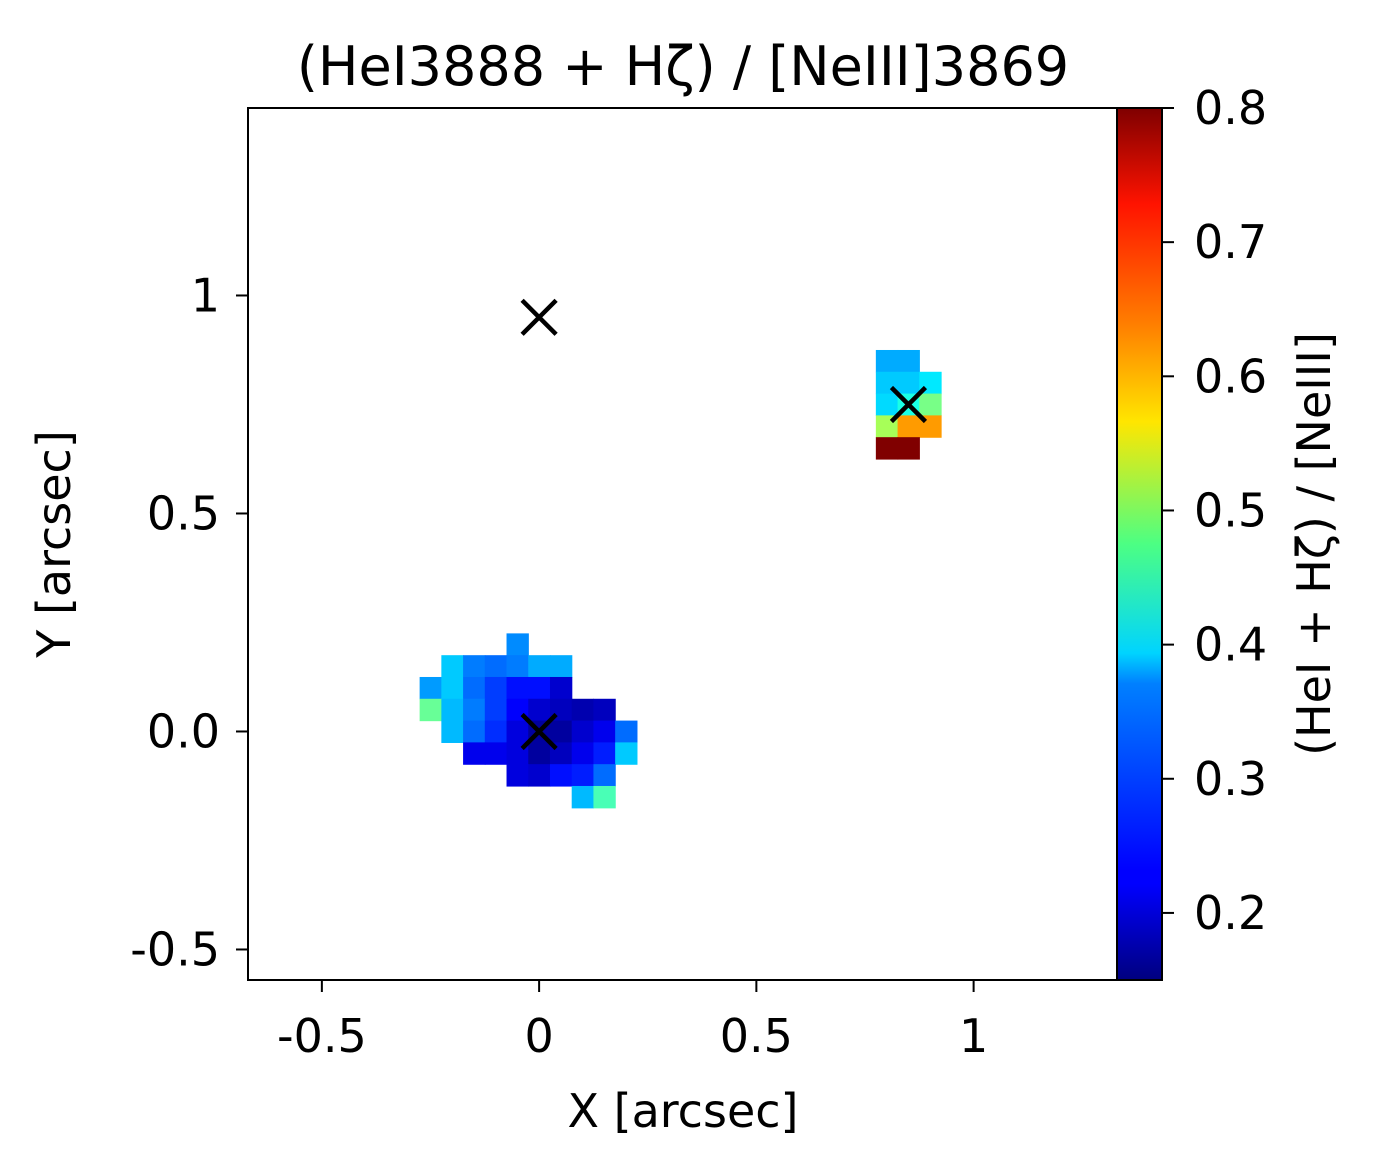 The height and width of the screenshot is (1170, 1391). What do you see at coordinates (1230, 108) in the screenshot?
I see `colorbar-tick-label: 0.8` at bounding box center [1230, 108].